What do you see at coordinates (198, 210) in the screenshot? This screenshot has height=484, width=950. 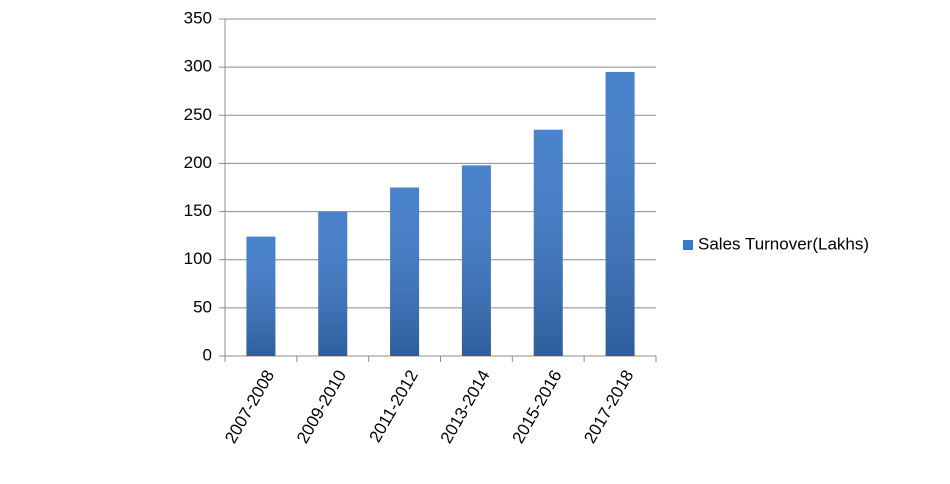 I see `y-tick-label: 150` at bounding box center [198, 210].